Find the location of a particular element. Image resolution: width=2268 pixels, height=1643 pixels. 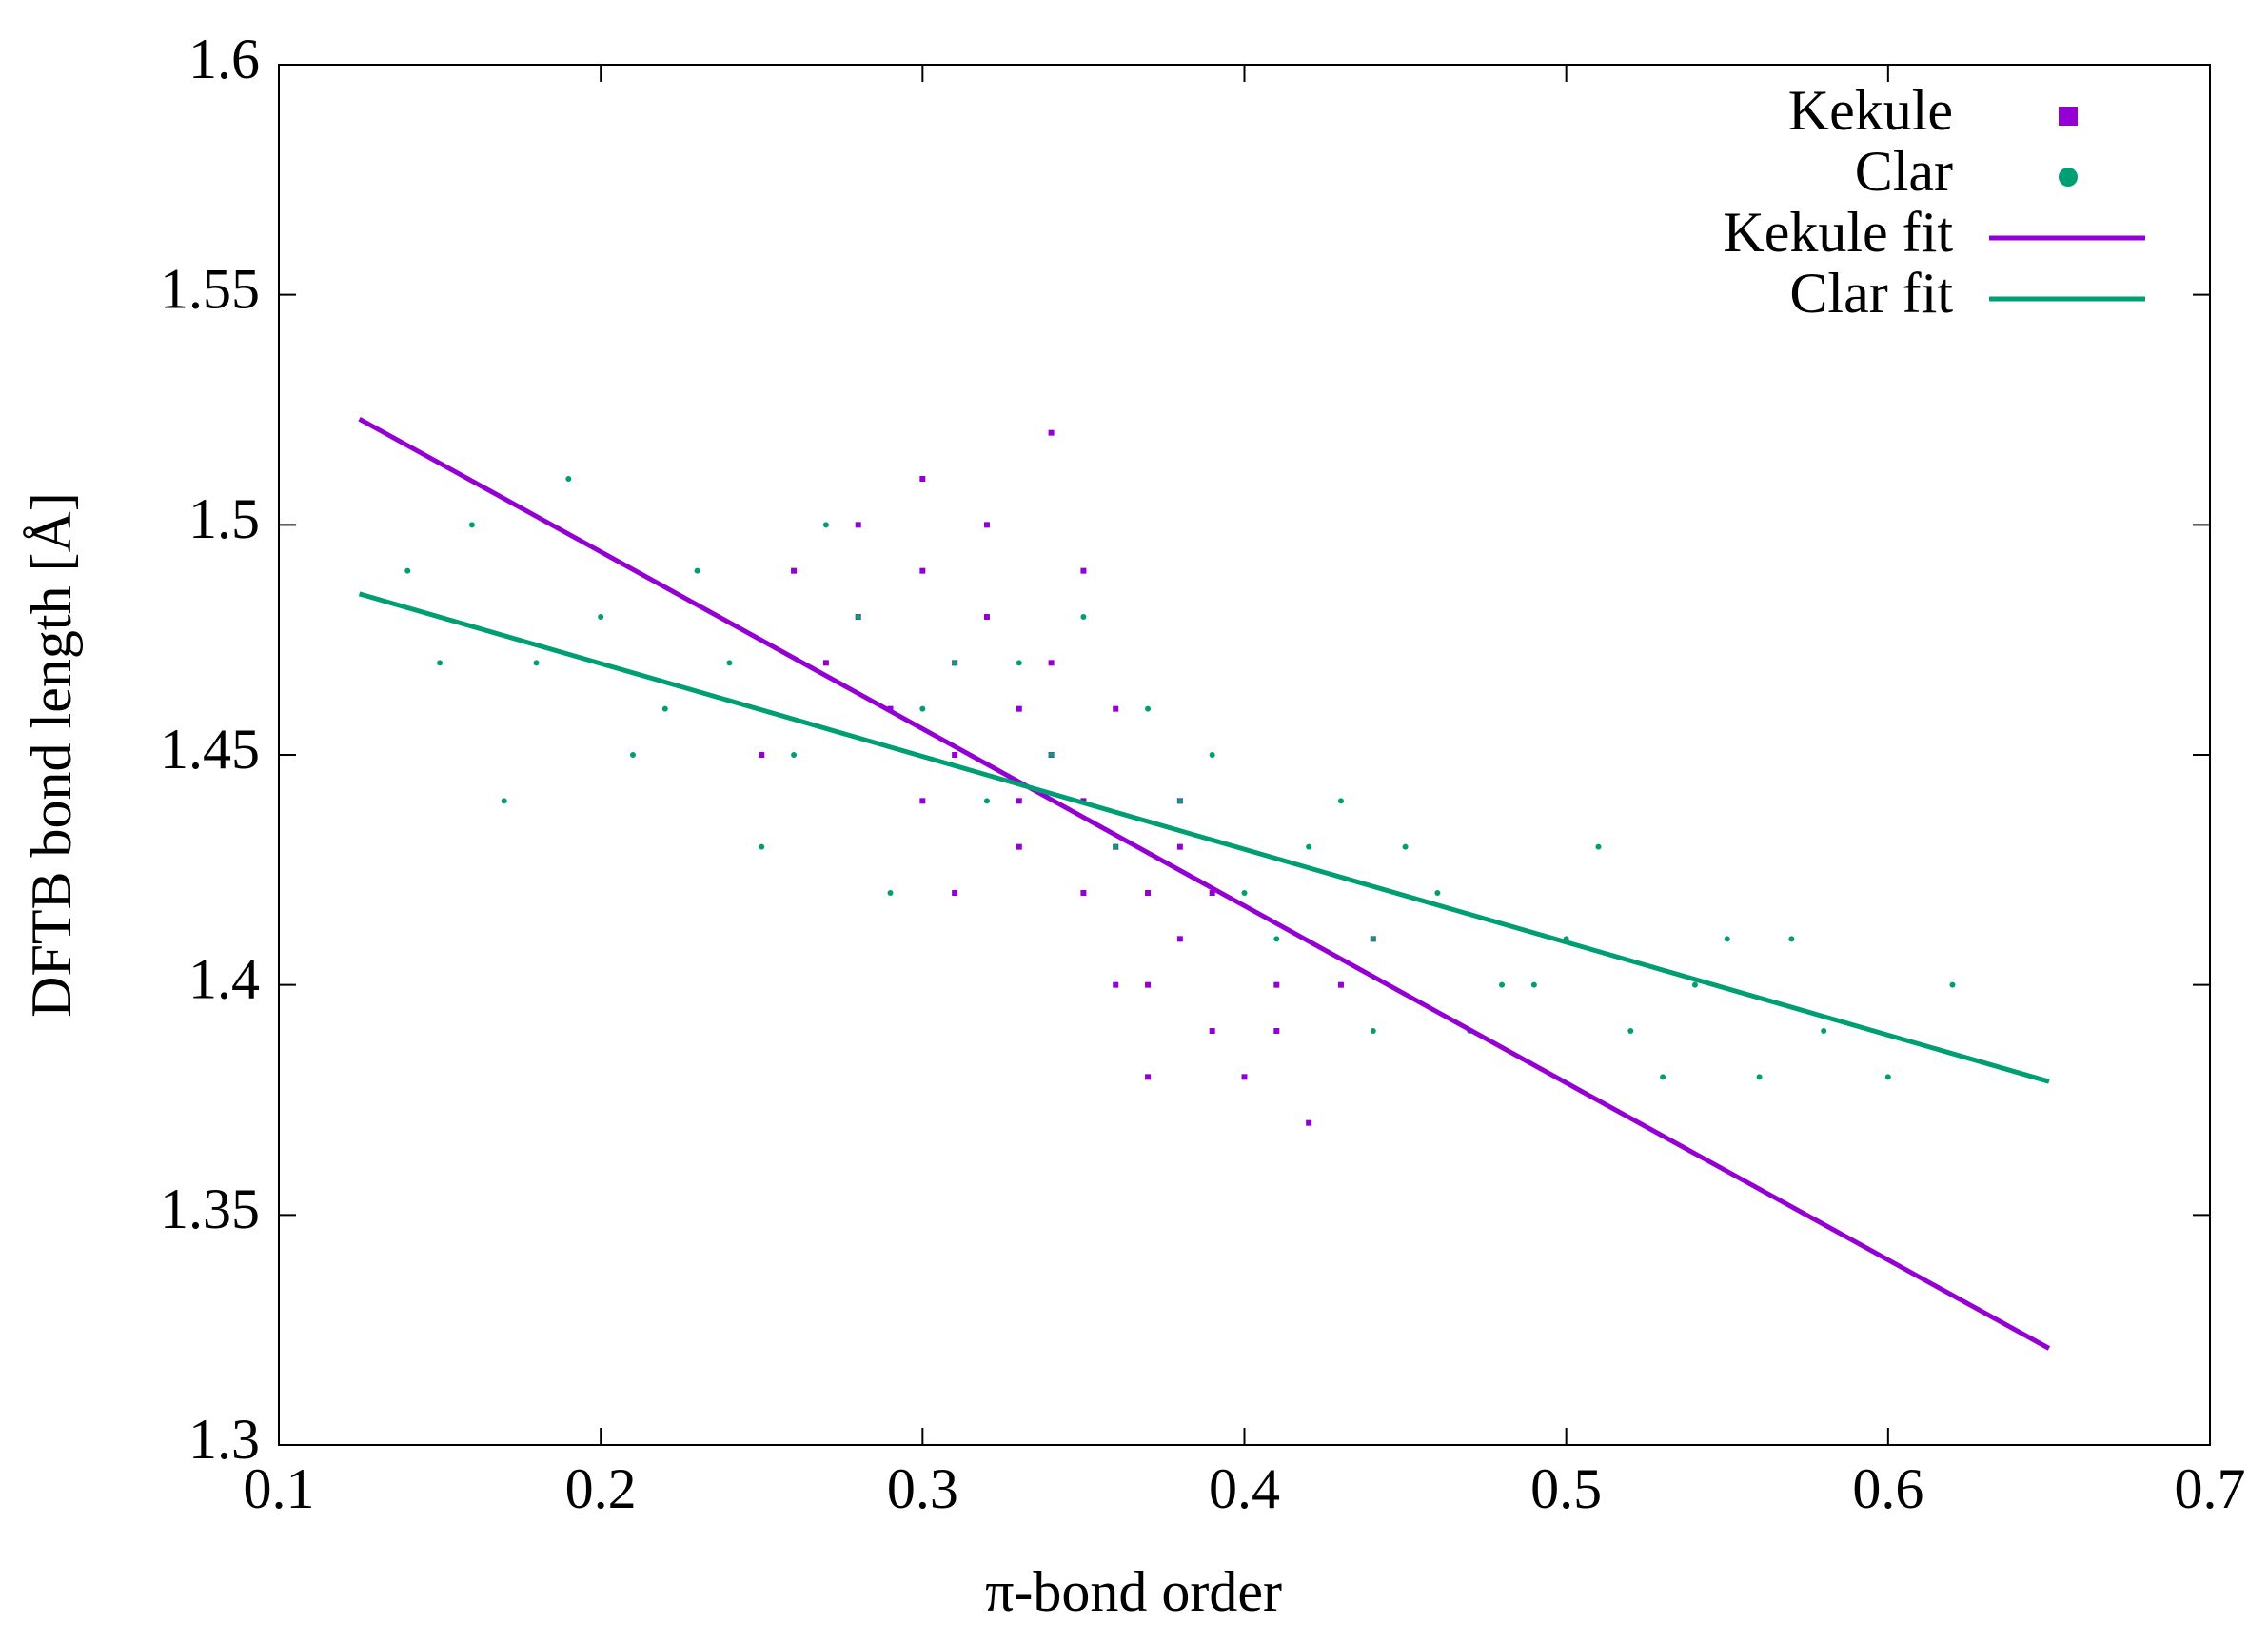

x-tick-label: 0.2 is located at coordinates (601, 1488).